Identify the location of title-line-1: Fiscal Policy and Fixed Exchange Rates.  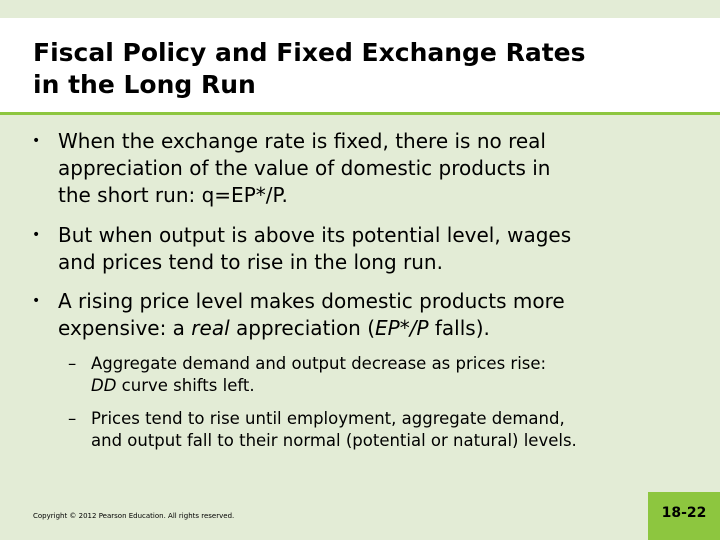
(309, 52).